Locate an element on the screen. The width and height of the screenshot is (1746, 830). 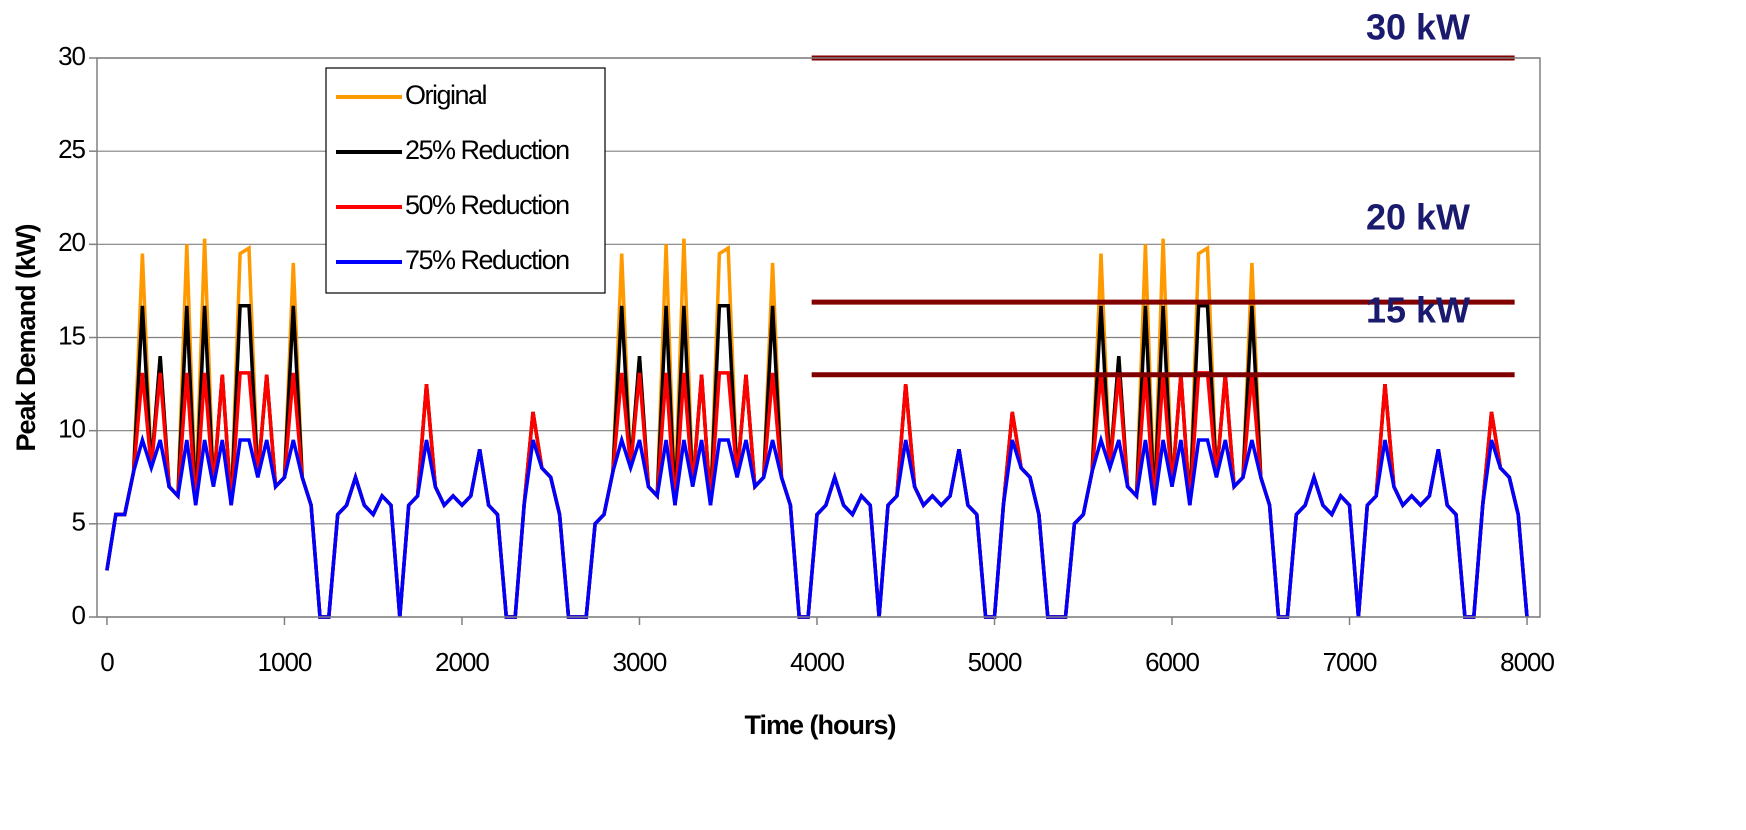
legend-box is located at coordinates (465, 180).